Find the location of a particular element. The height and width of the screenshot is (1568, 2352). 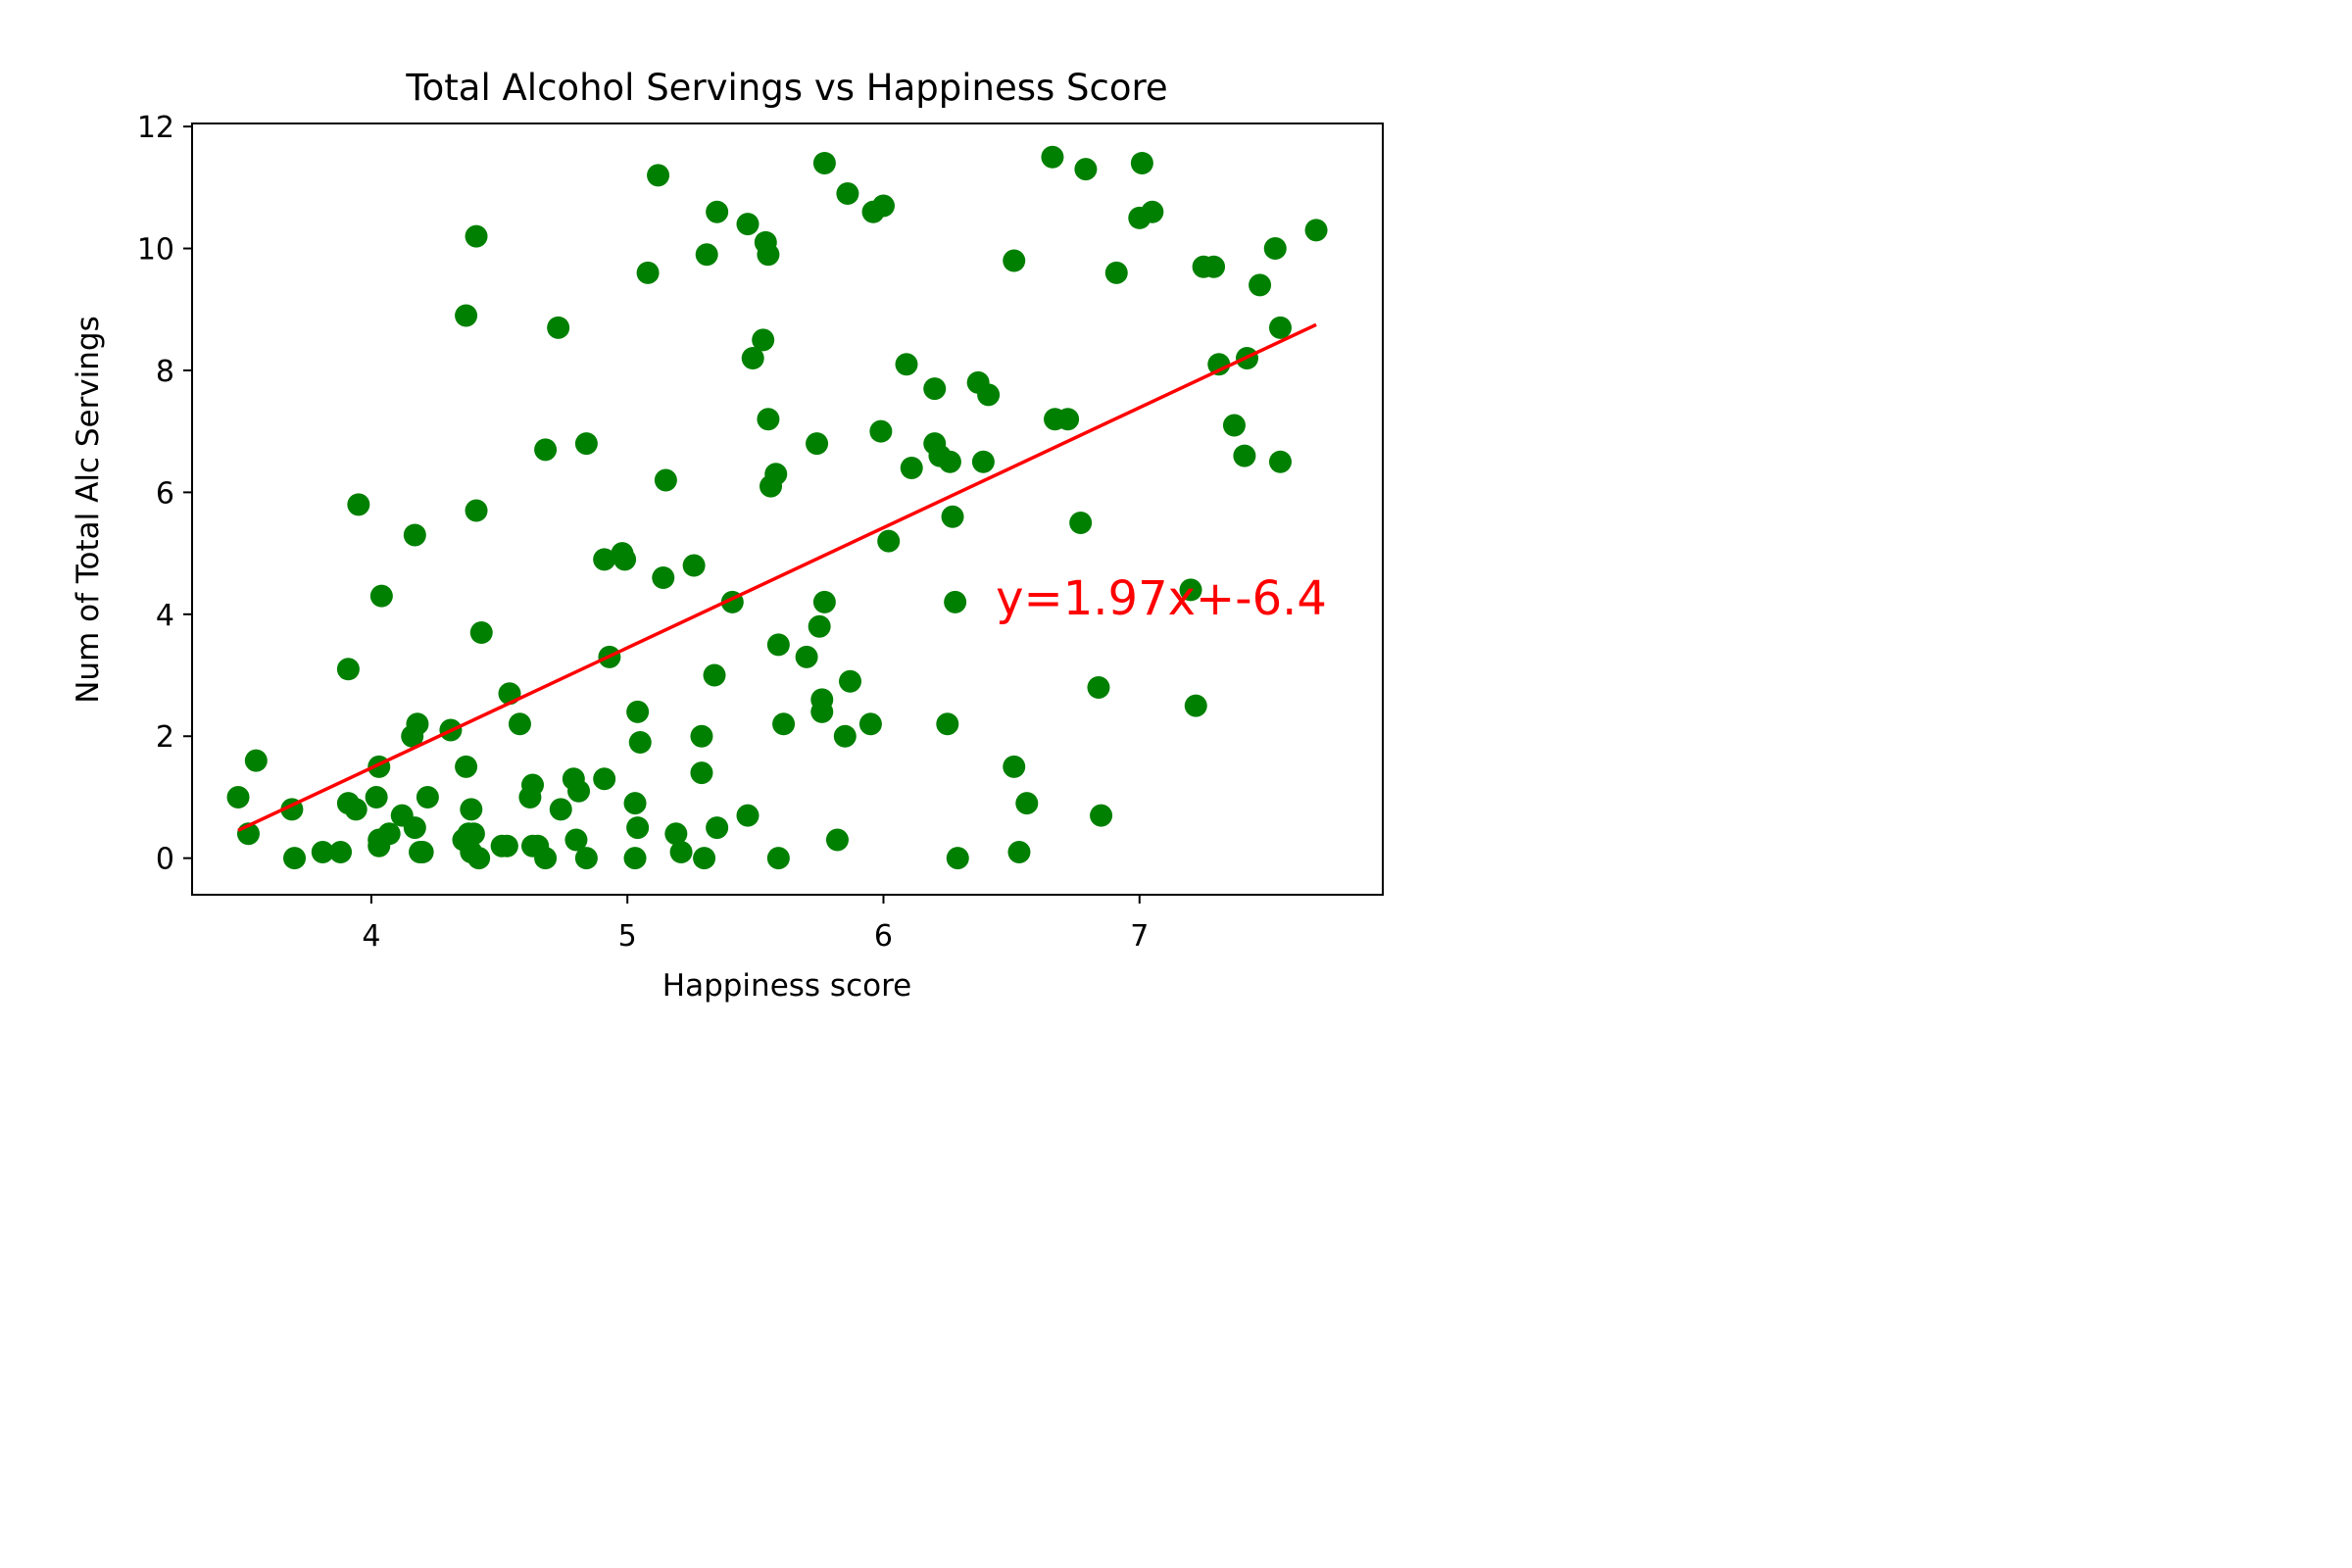

y-tick-label: 6 is located at coordinates (165, 493).